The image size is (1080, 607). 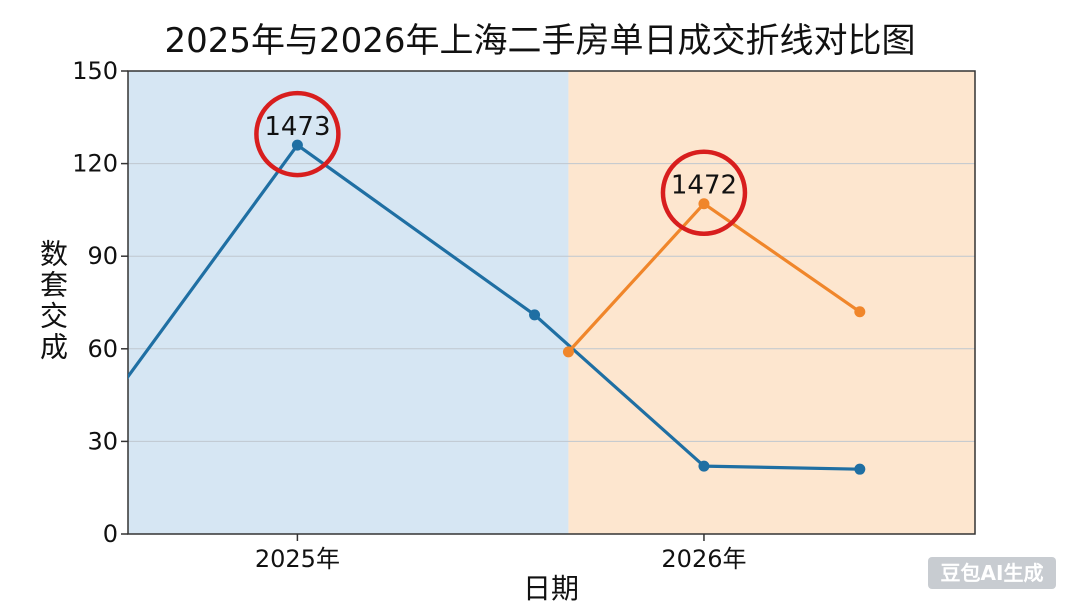 What do you see at coordinates (95, 164) in the screenshot?
I see `y-tick-label: 120` at bounding box center [95, 164].